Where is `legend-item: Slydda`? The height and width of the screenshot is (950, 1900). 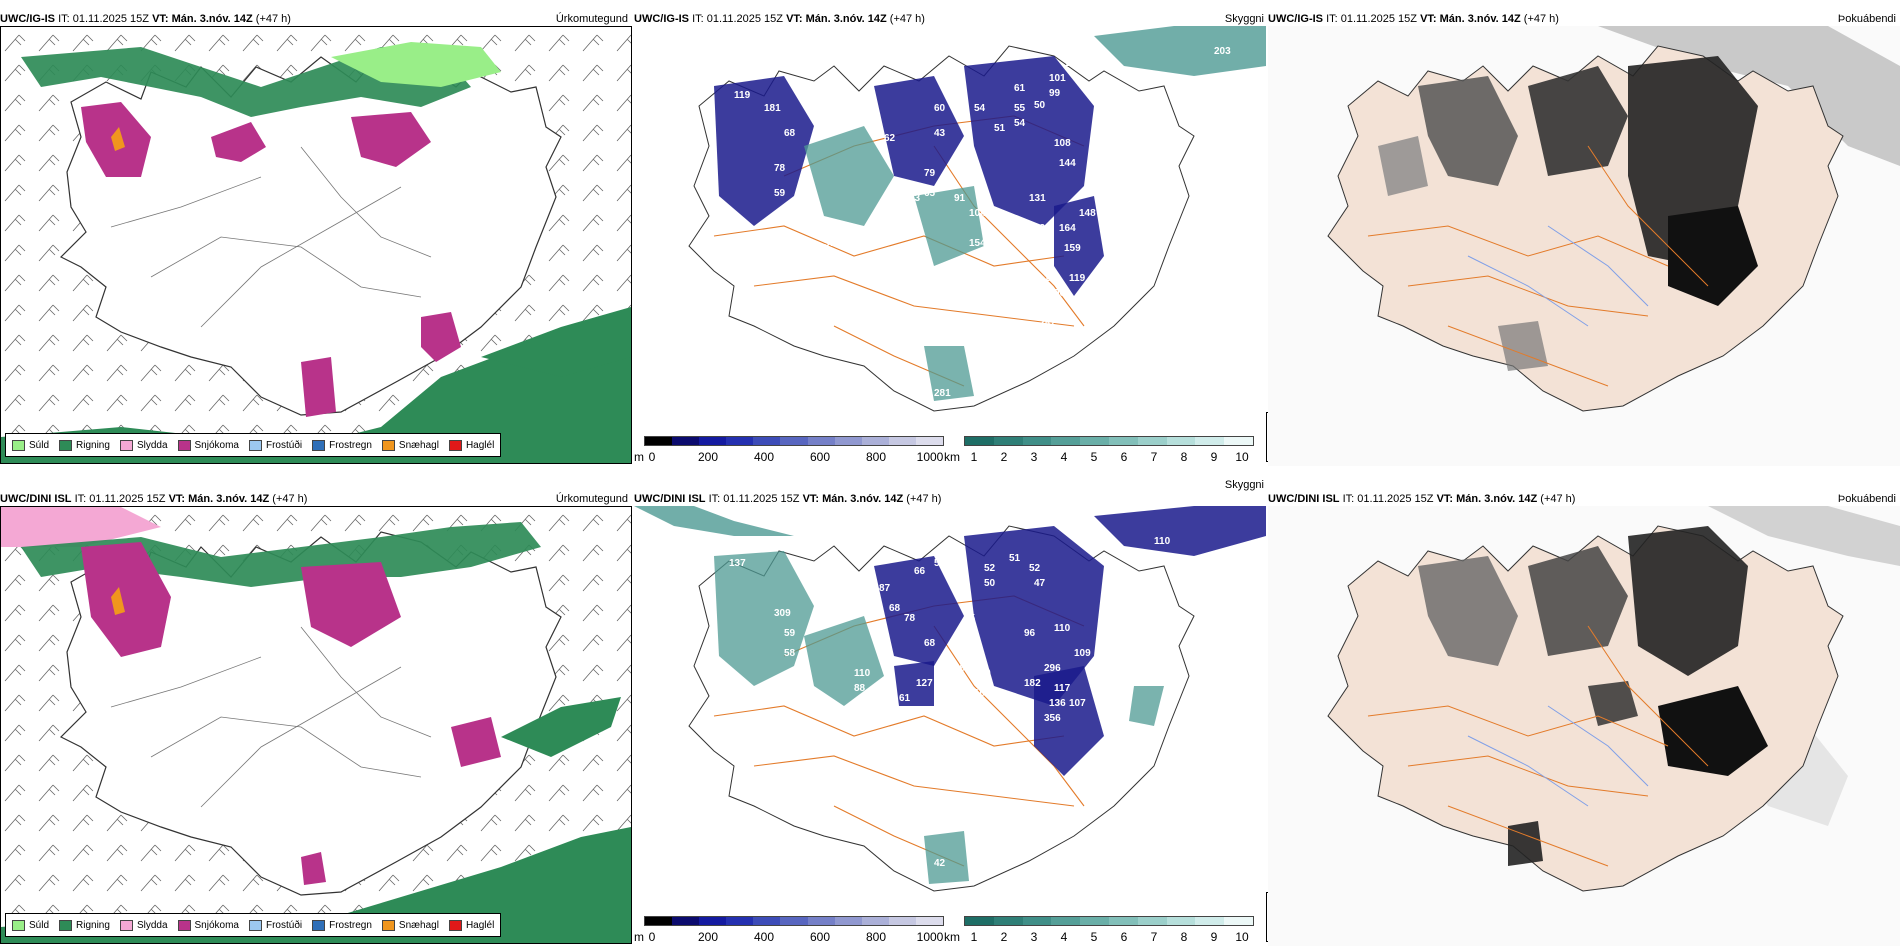
legend-item: Slydda is located at coordinates (143, 445).